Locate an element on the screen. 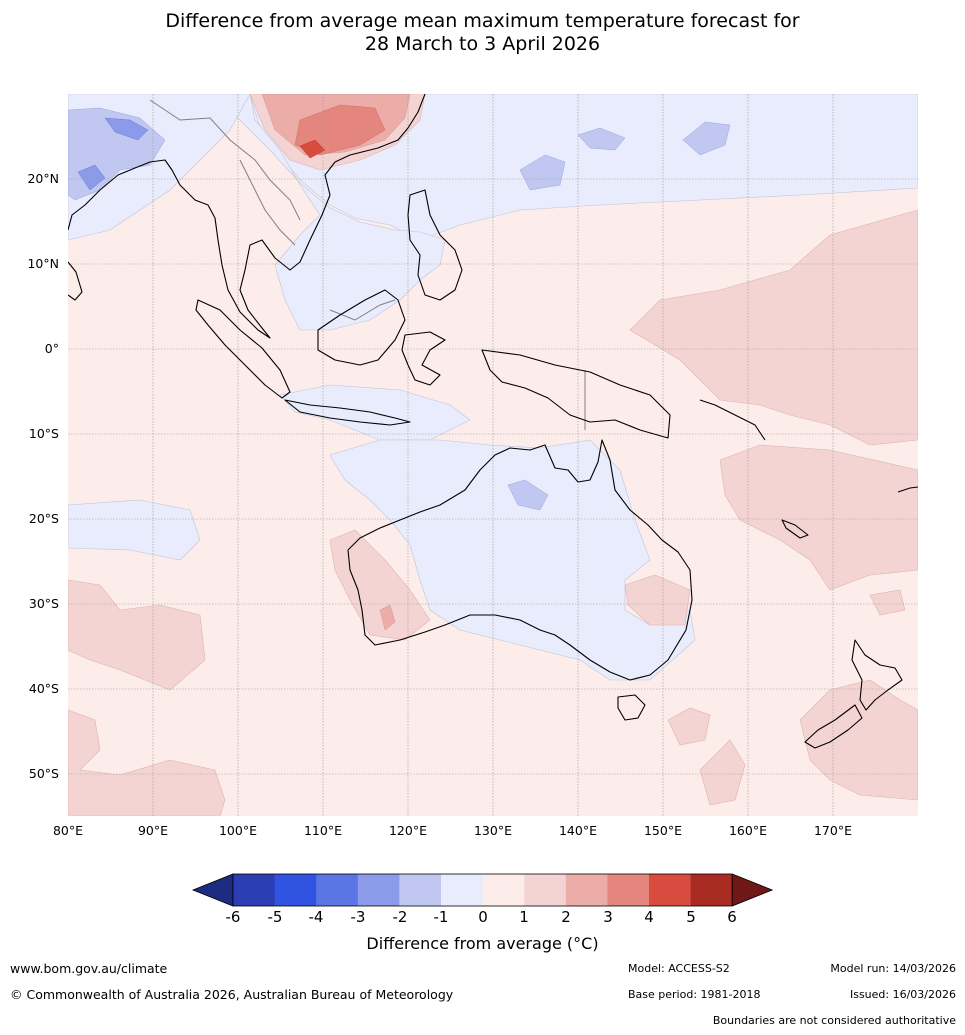  coast-nz-south is located at coordinates (833, 726).